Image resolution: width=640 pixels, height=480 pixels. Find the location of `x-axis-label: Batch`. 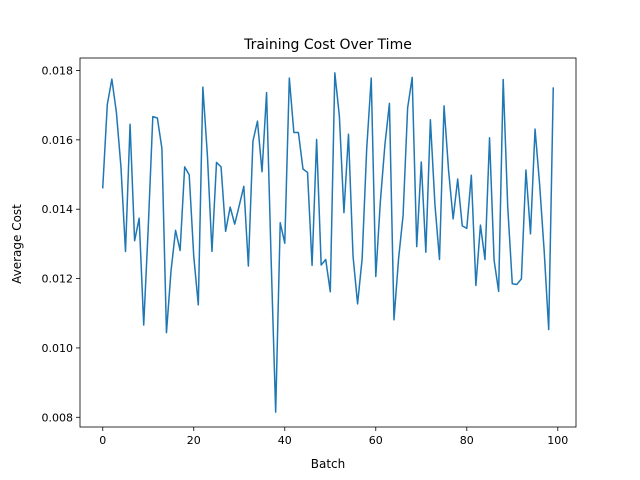

x-axis-label: Batch is located at coordinates (328, 464).